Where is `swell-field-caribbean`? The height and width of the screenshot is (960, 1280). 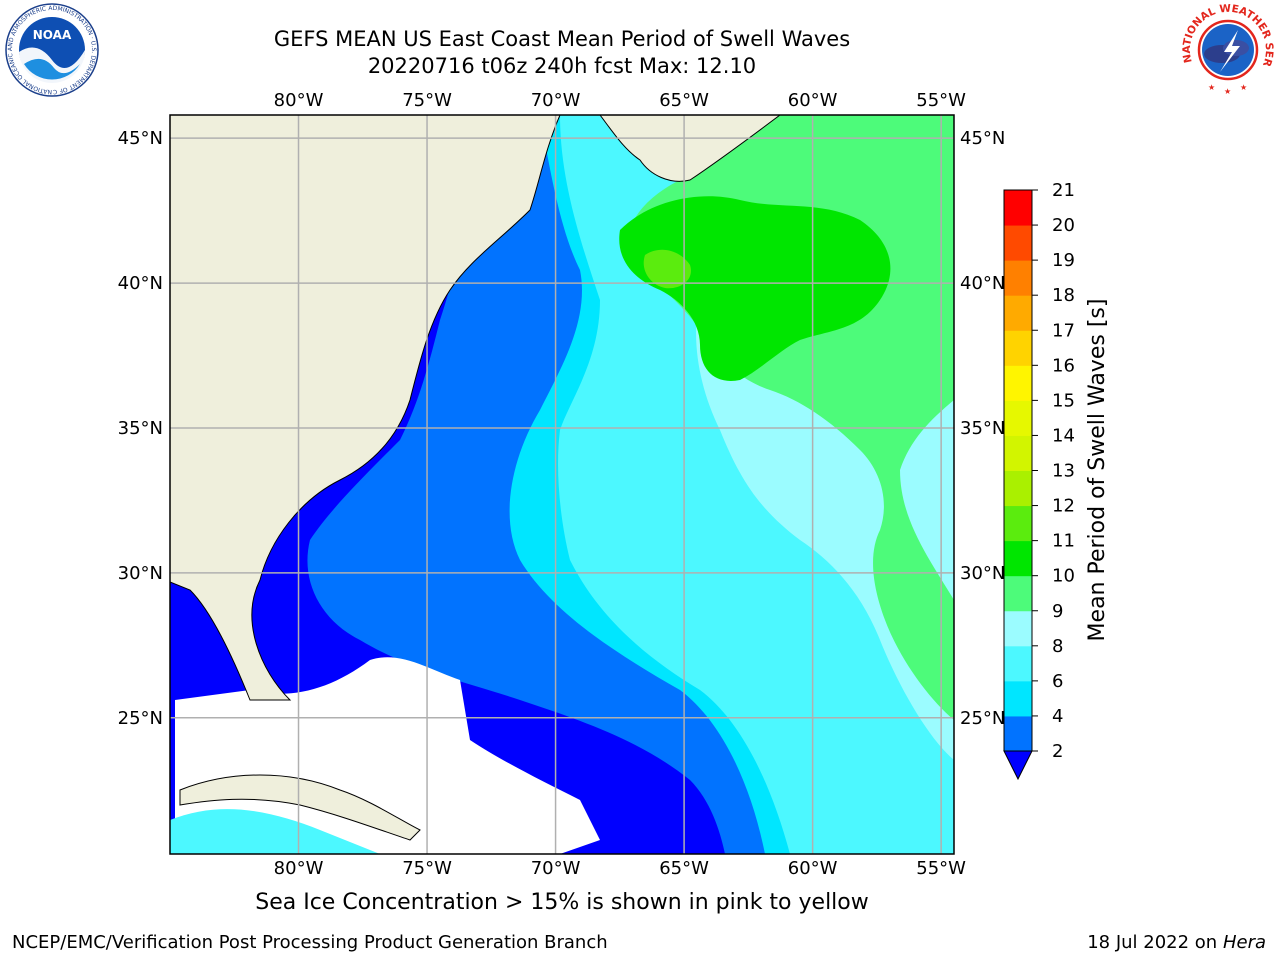 swell-field-caribbean is located at coordinates (275, 831).